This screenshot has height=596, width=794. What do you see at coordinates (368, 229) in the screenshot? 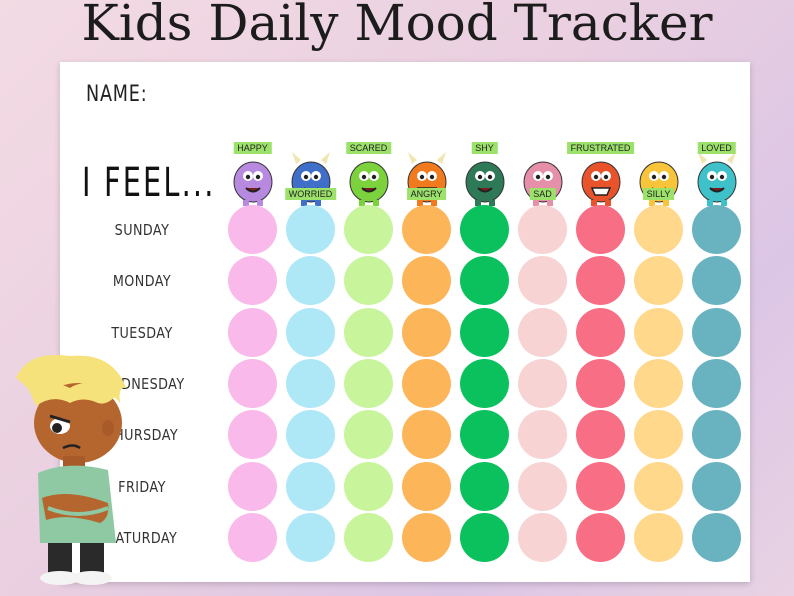
I see `mood-circle-scared-sunday` at bounding box center [368, 229].